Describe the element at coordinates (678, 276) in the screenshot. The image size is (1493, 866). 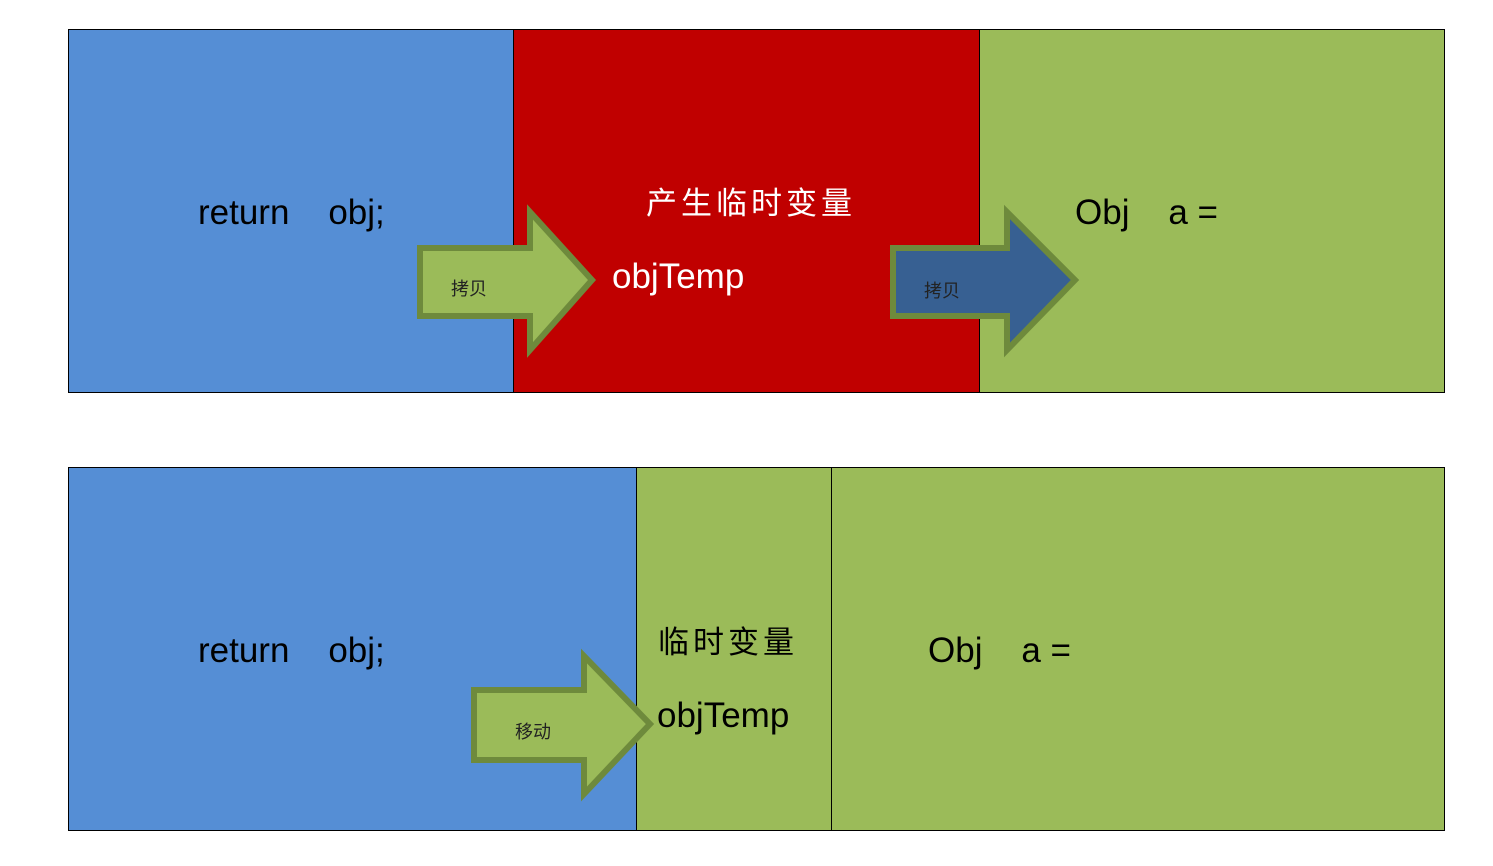
I see `top-temp-name: objTemp` at that location.